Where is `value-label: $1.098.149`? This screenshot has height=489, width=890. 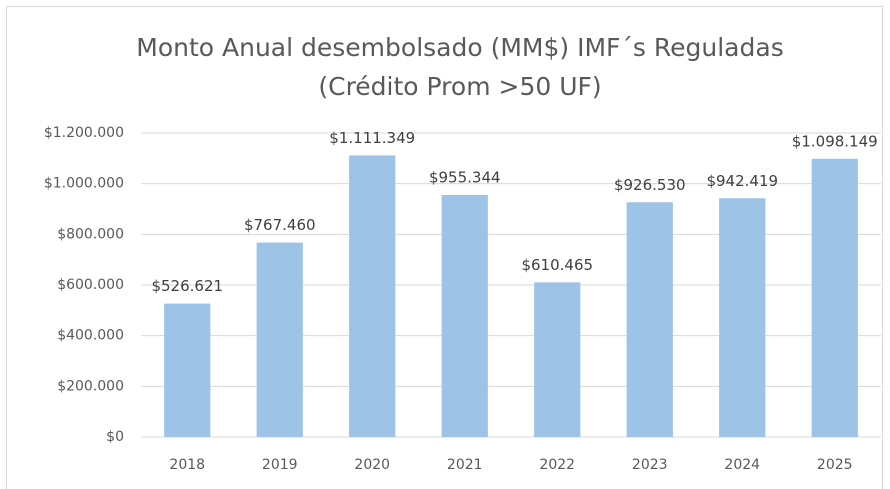
value-label: $1.098.149 is located at coordinates (835, 141).